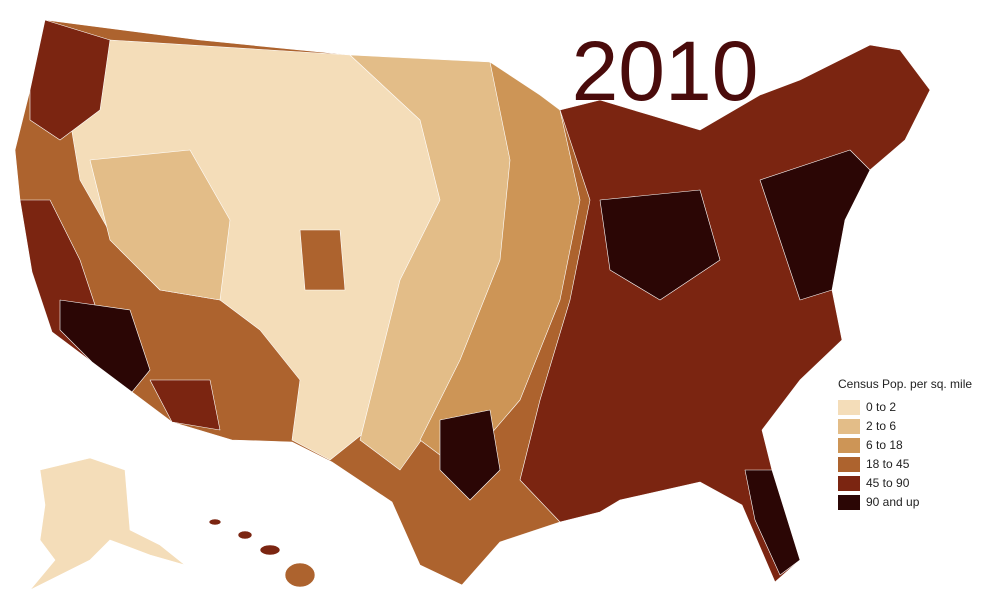  Describe the element at coordinates (322, 260) in the screenshot. I see `region-colorado-front` at that location.